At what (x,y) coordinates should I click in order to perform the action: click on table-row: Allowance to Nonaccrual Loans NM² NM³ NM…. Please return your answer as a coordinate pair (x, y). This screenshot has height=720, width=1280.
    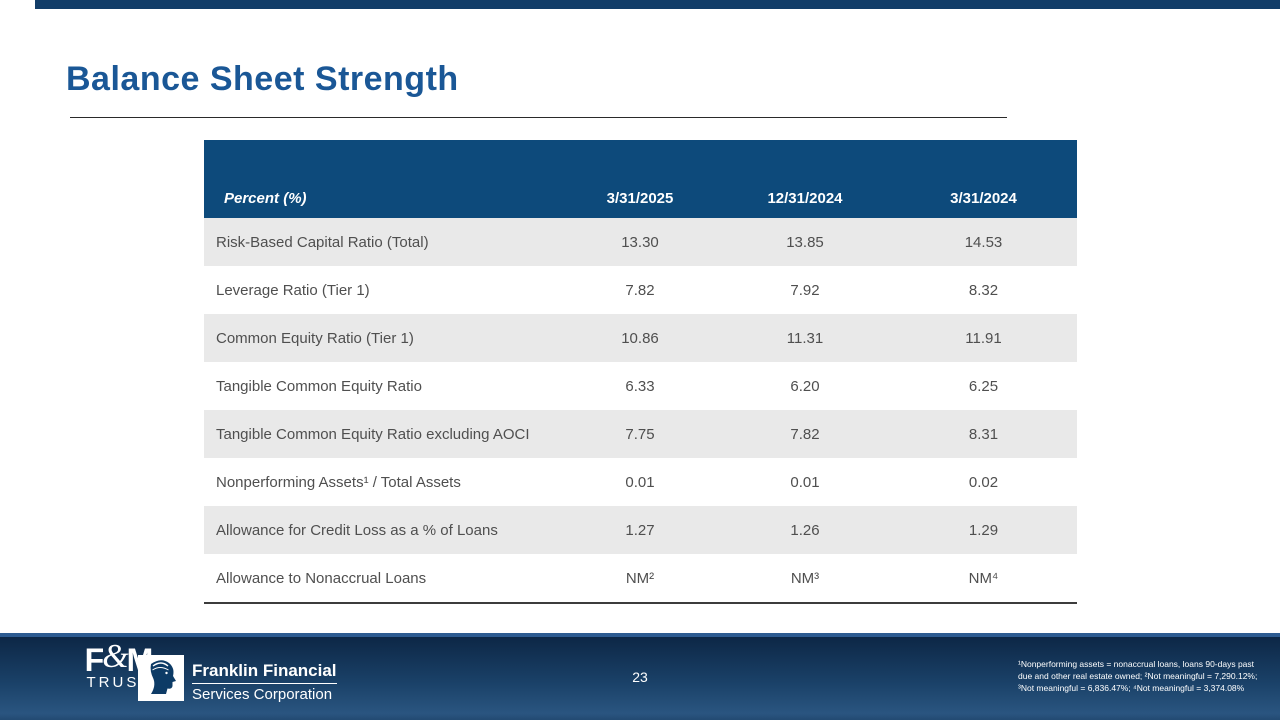
    Looking at the image, I should click on (640, 578).